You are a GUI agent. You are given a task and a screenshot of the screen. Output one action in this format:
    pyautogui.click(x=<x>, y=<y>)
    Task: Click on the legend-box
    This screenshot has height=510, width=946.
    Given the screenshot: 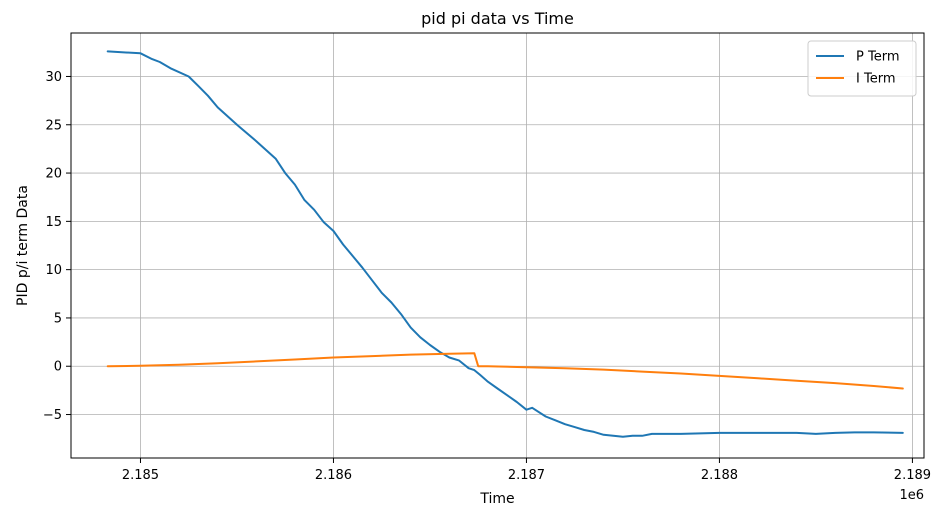 What is the action you would take?
    pyautogui.click(x=862, y=68)
    